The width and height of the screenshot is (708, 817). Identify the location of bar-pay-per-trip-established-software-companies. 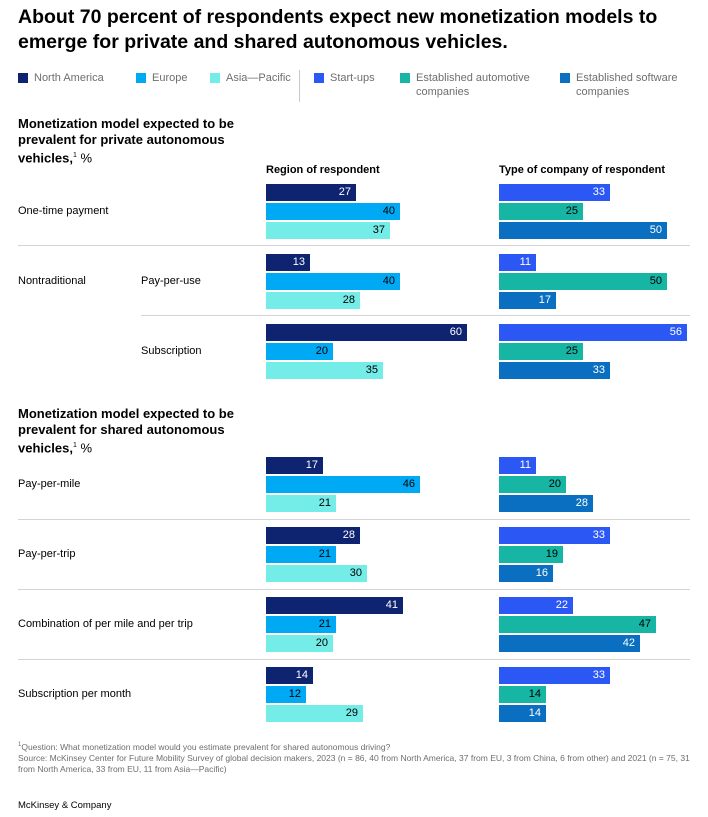
(526, 573).